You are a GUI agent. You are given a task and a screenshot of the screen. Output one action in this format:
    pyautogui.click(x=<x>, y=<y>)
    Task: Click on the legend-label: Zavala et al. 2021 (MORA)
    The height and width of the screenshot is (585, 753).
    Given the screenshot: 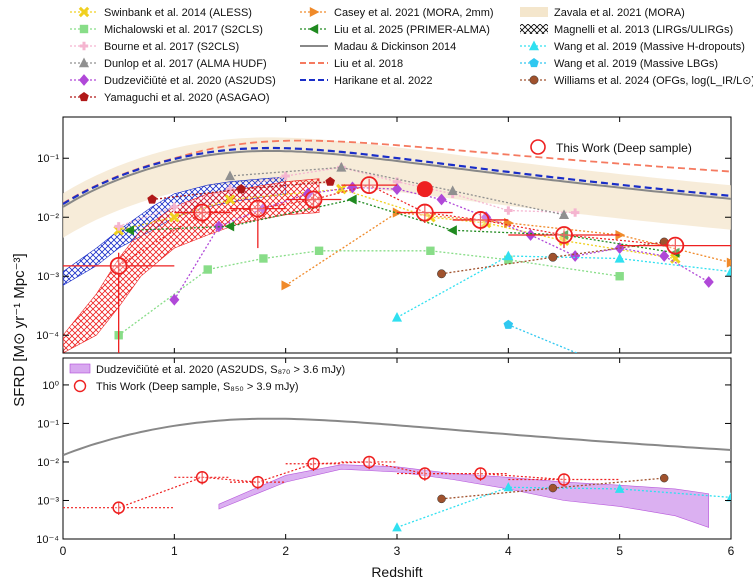 What is the action you would take?
    pyautogui.click(x=619, y=13)
    